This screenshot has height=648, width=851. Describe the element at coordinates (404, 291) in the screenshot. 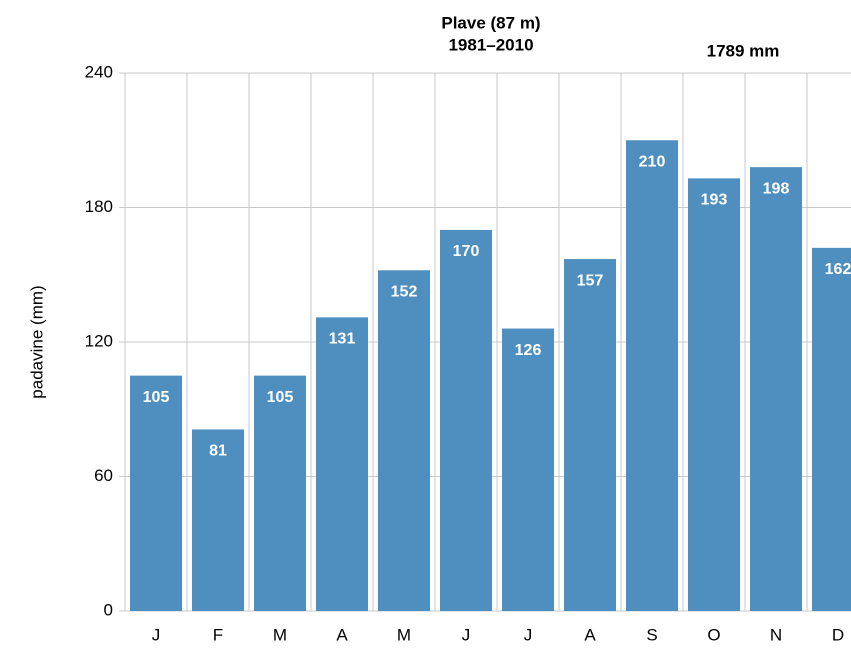

I see `value-label: 152` at that location.